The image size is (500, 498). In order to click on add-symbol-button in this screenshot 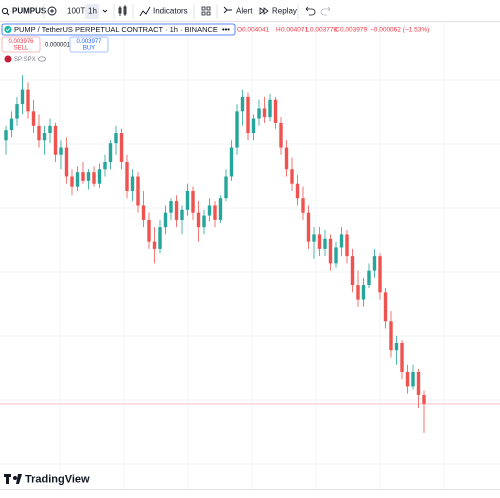, I will do `click(52, 11)`.